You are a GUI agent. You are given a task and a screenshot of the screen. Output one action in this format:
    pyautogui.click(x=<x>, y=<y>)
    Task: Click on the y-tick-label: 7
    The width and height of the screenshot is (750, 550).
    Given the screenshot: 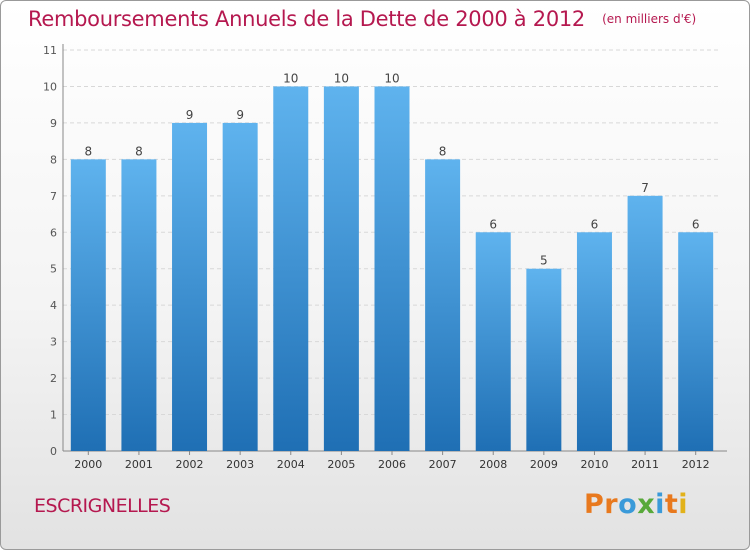 What is the action you would take?
    pyautogui.click(x=53, y=196)
    